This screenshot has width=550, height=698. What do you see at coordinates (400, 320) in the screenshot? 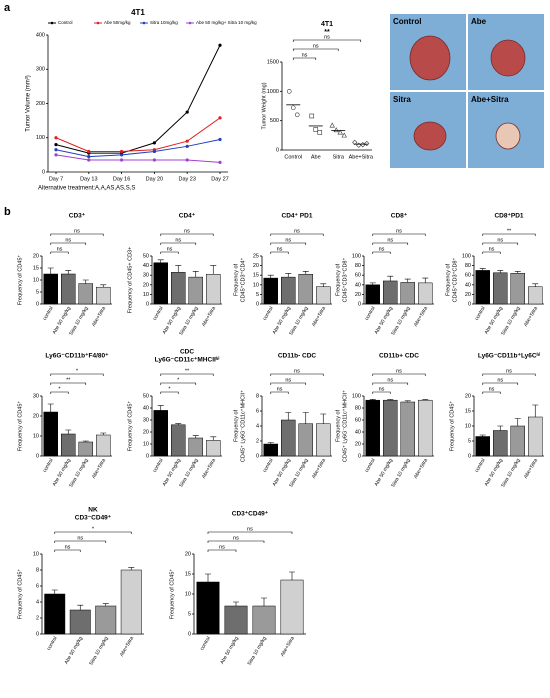
I see `x-tick-label: Sitra 10 mg/kg` at bounding box center [400, 320].